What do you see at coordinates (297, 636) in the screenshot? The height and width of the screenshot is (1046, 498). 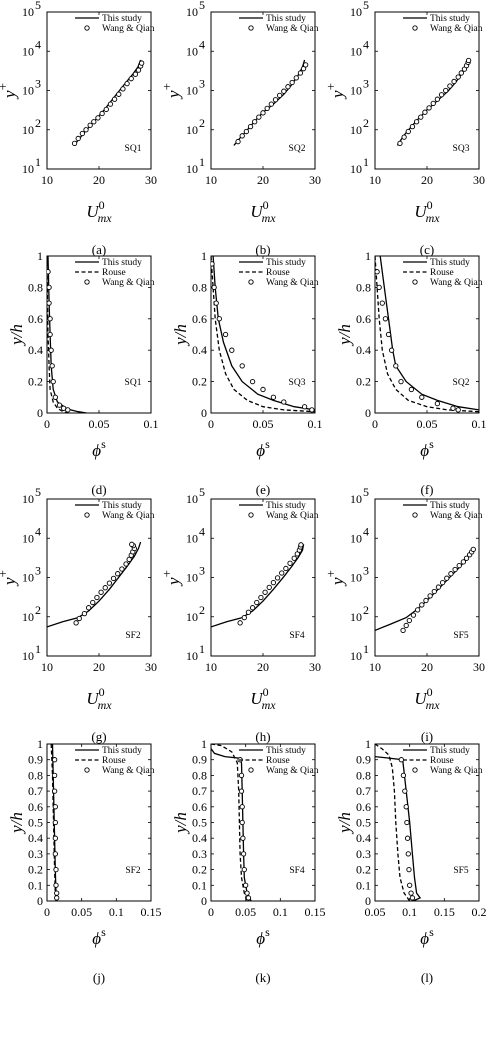 I see `panel-annotation: SF4` at bounding box center [297, 636].